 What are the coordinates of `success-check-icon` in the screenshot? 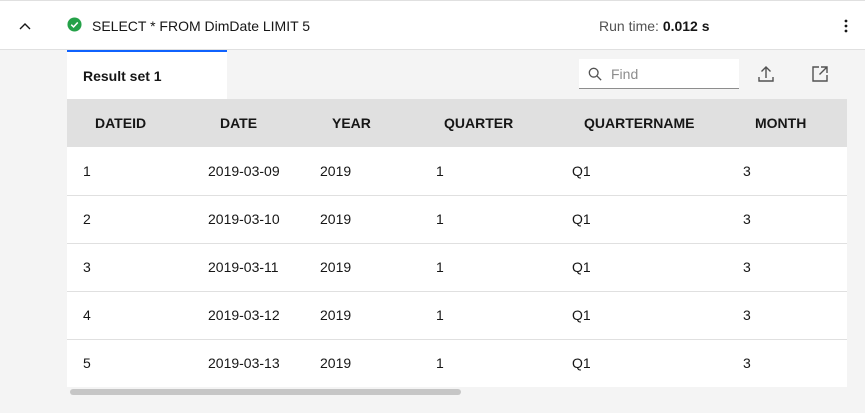 It's located at (74, 24).